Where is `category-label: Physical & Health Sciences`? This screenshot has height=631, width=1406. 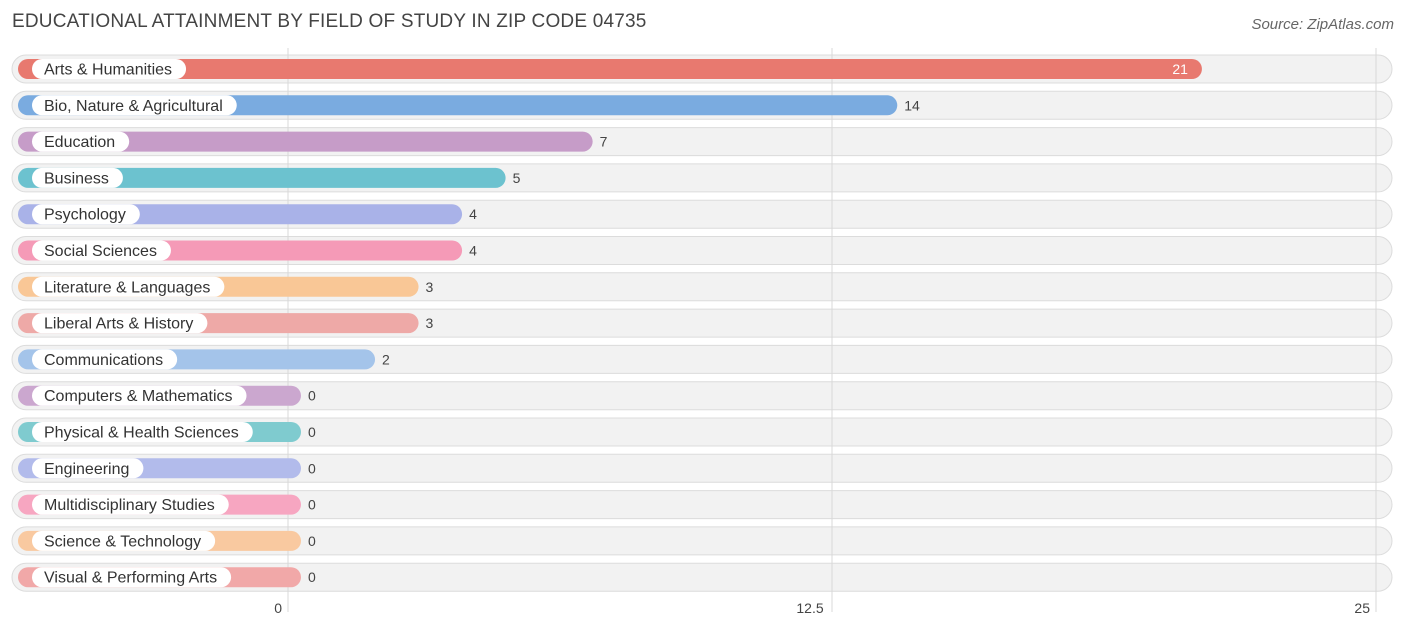 category-label: Physical & Health Sciences is located at coordinates (141, 433).